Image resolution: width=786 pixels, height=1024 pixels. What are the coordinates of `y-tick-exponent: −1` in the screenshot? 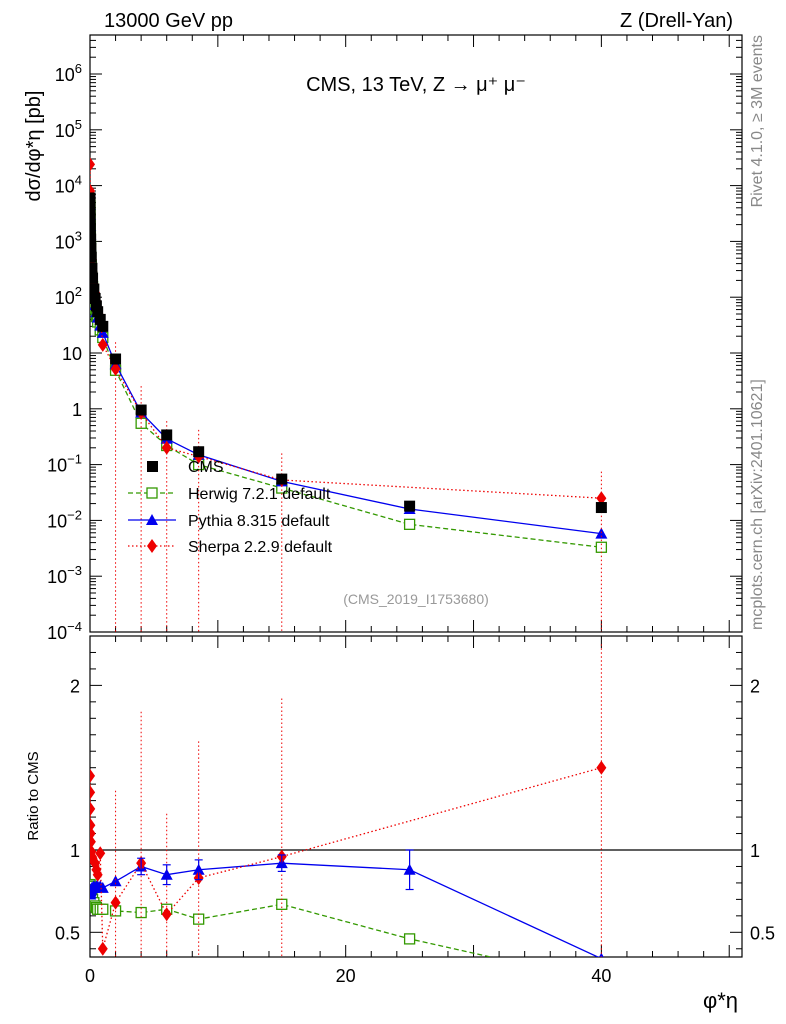 It's located at (74, 459).